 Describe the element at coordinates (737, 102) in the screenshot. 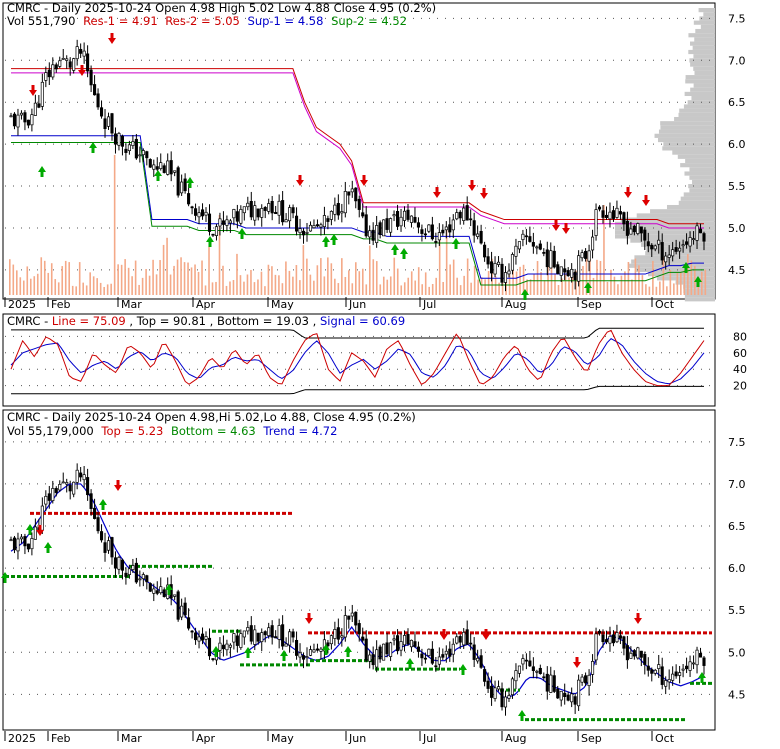

I see `y-tick-label: 6.5` at that location.